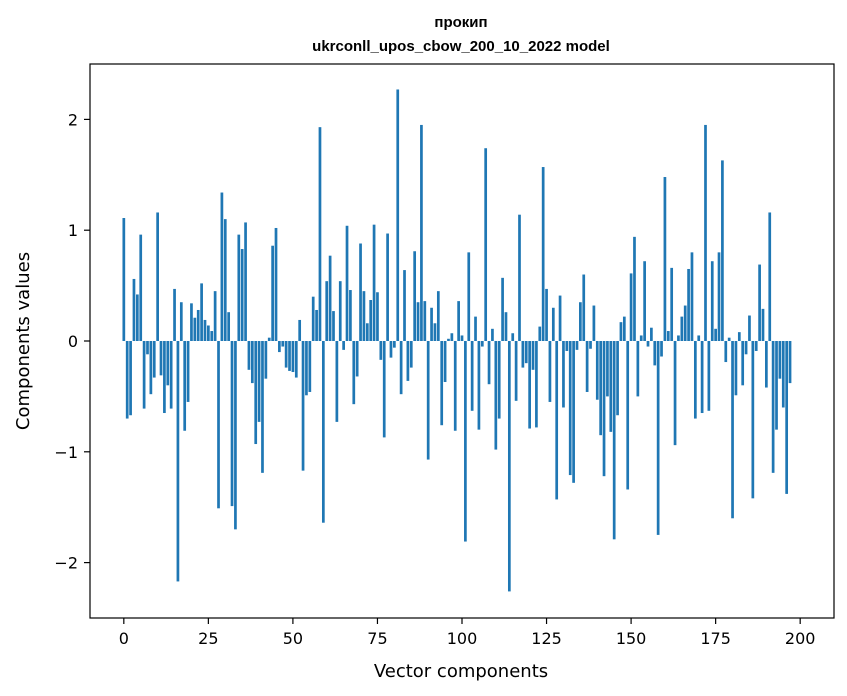 The width and height of the screenshot is (847, 696). What do you see at coordinates (66, 452) in the screenshot?
I see `y-tick-label: −1` at bounding box center [66, 452].